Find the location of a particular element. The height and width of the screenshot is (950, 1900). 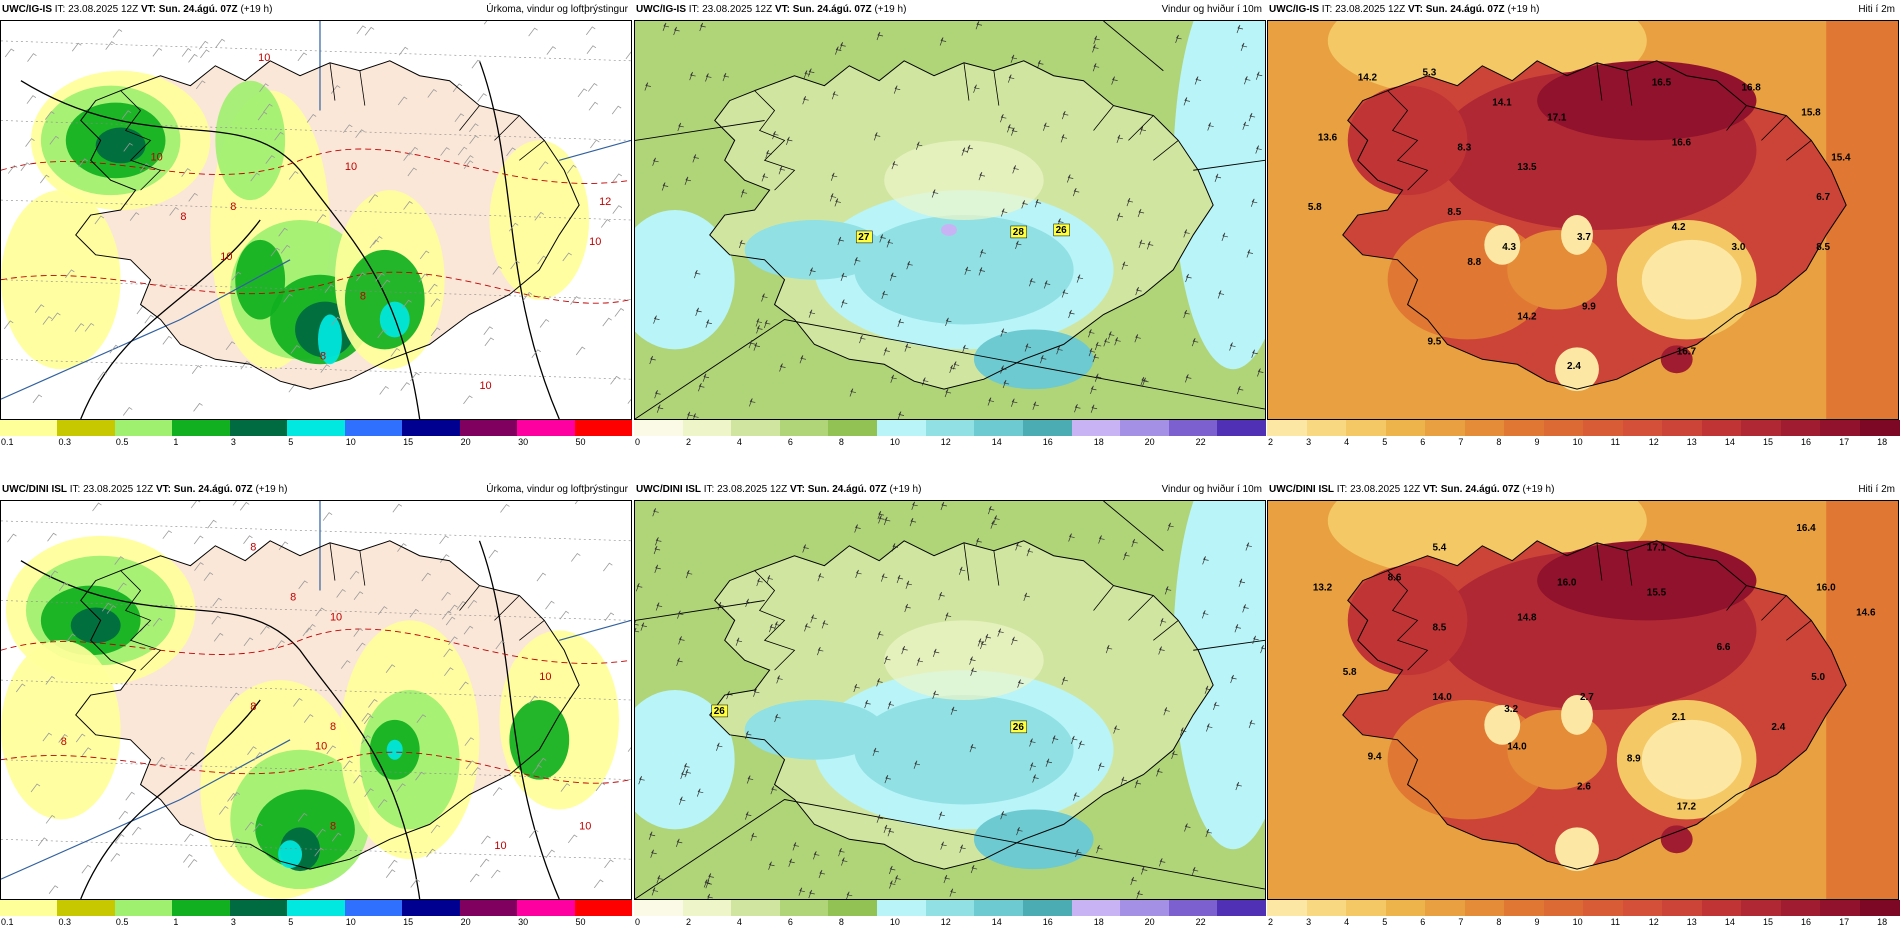

temperature-value-label: 17.1 is located at coordinates (1557, 118).